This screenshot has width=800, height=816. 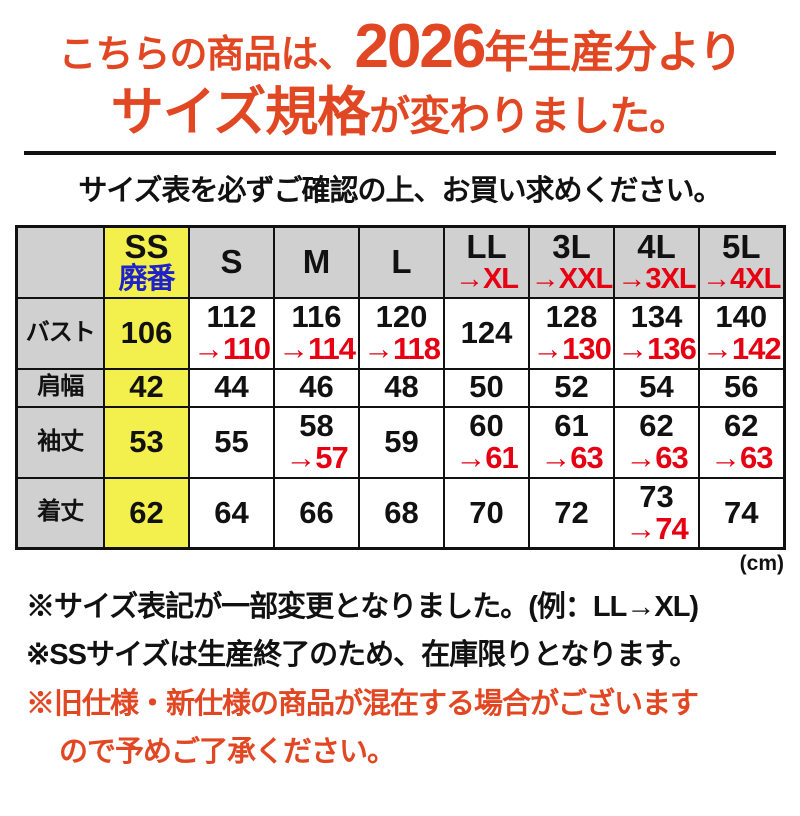 I want to click on old-value: 42, so click(x=146, y=387).